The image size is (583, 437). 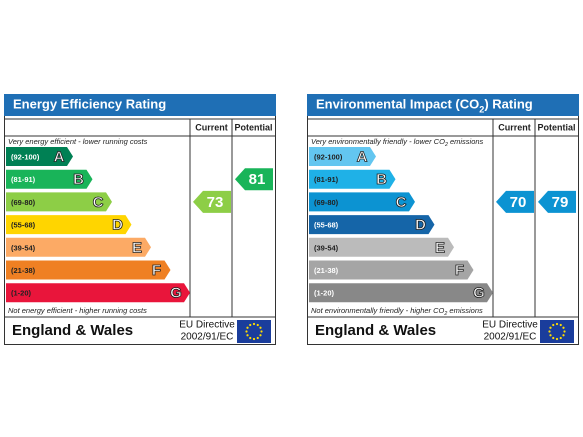 I want to click on panel-title: Energy Efficiency Rating, so click(x=89, y=104).